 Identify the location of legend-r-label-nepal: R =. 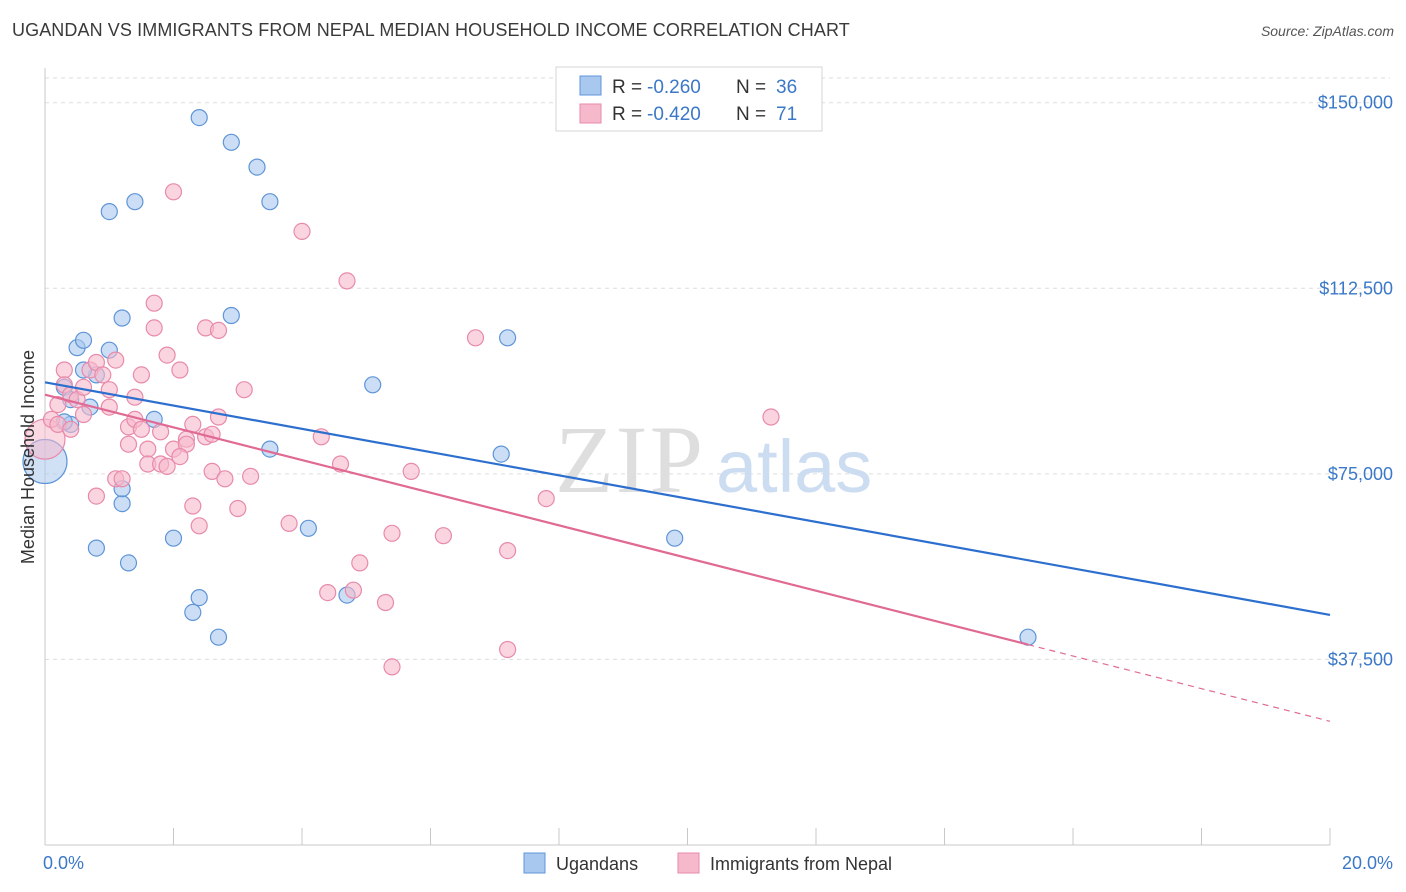
(627, 114).